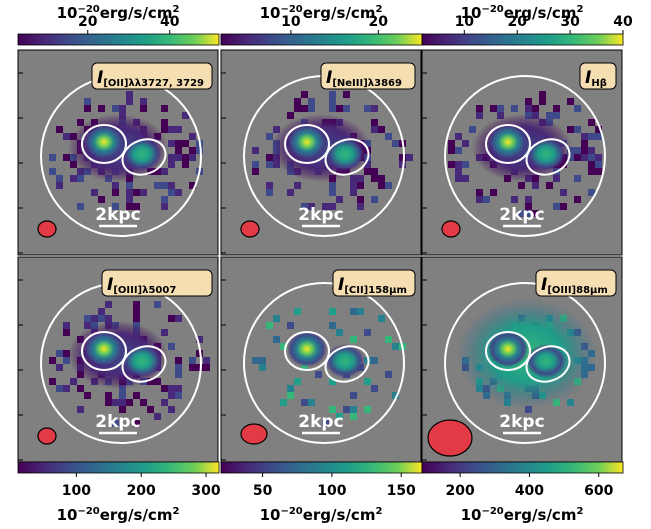  I want to click on colorbar-tick-label: 40, so click(623, 22).